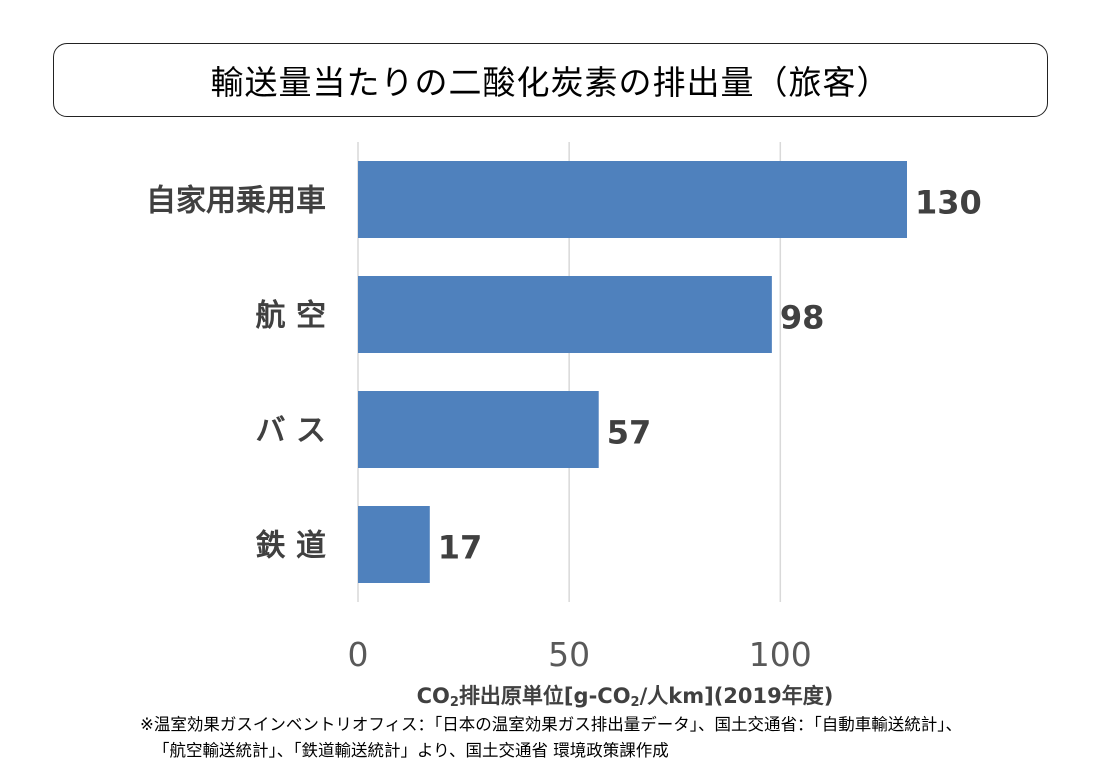 This screenshot has height=783, width=1112. Describe the element at coordinates (454, 702) in the screenshot. I see `x-axis-title-sub1: 2` at that location.